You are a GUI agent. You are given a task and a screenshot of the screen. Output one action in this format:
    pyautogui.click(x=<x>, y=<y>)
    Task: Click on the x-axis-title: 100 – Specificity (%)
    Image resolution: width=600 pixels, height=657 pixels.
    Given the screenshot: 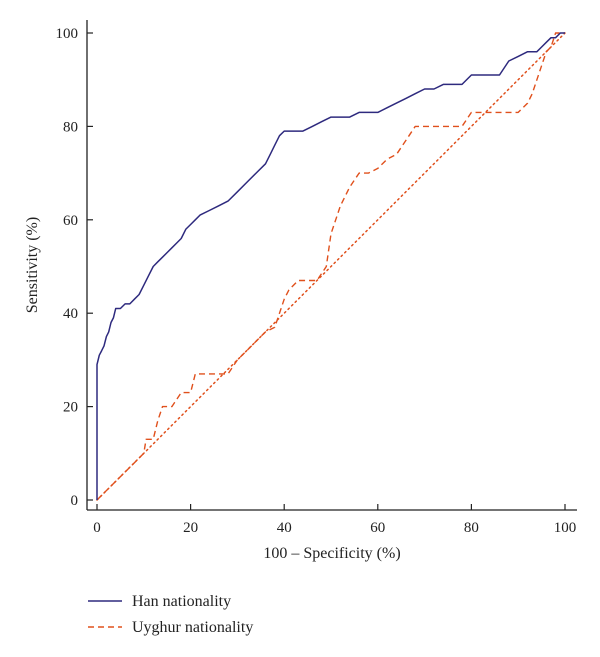 What is the action you would take?
    pyautogui.click(x=331, y=553)
    